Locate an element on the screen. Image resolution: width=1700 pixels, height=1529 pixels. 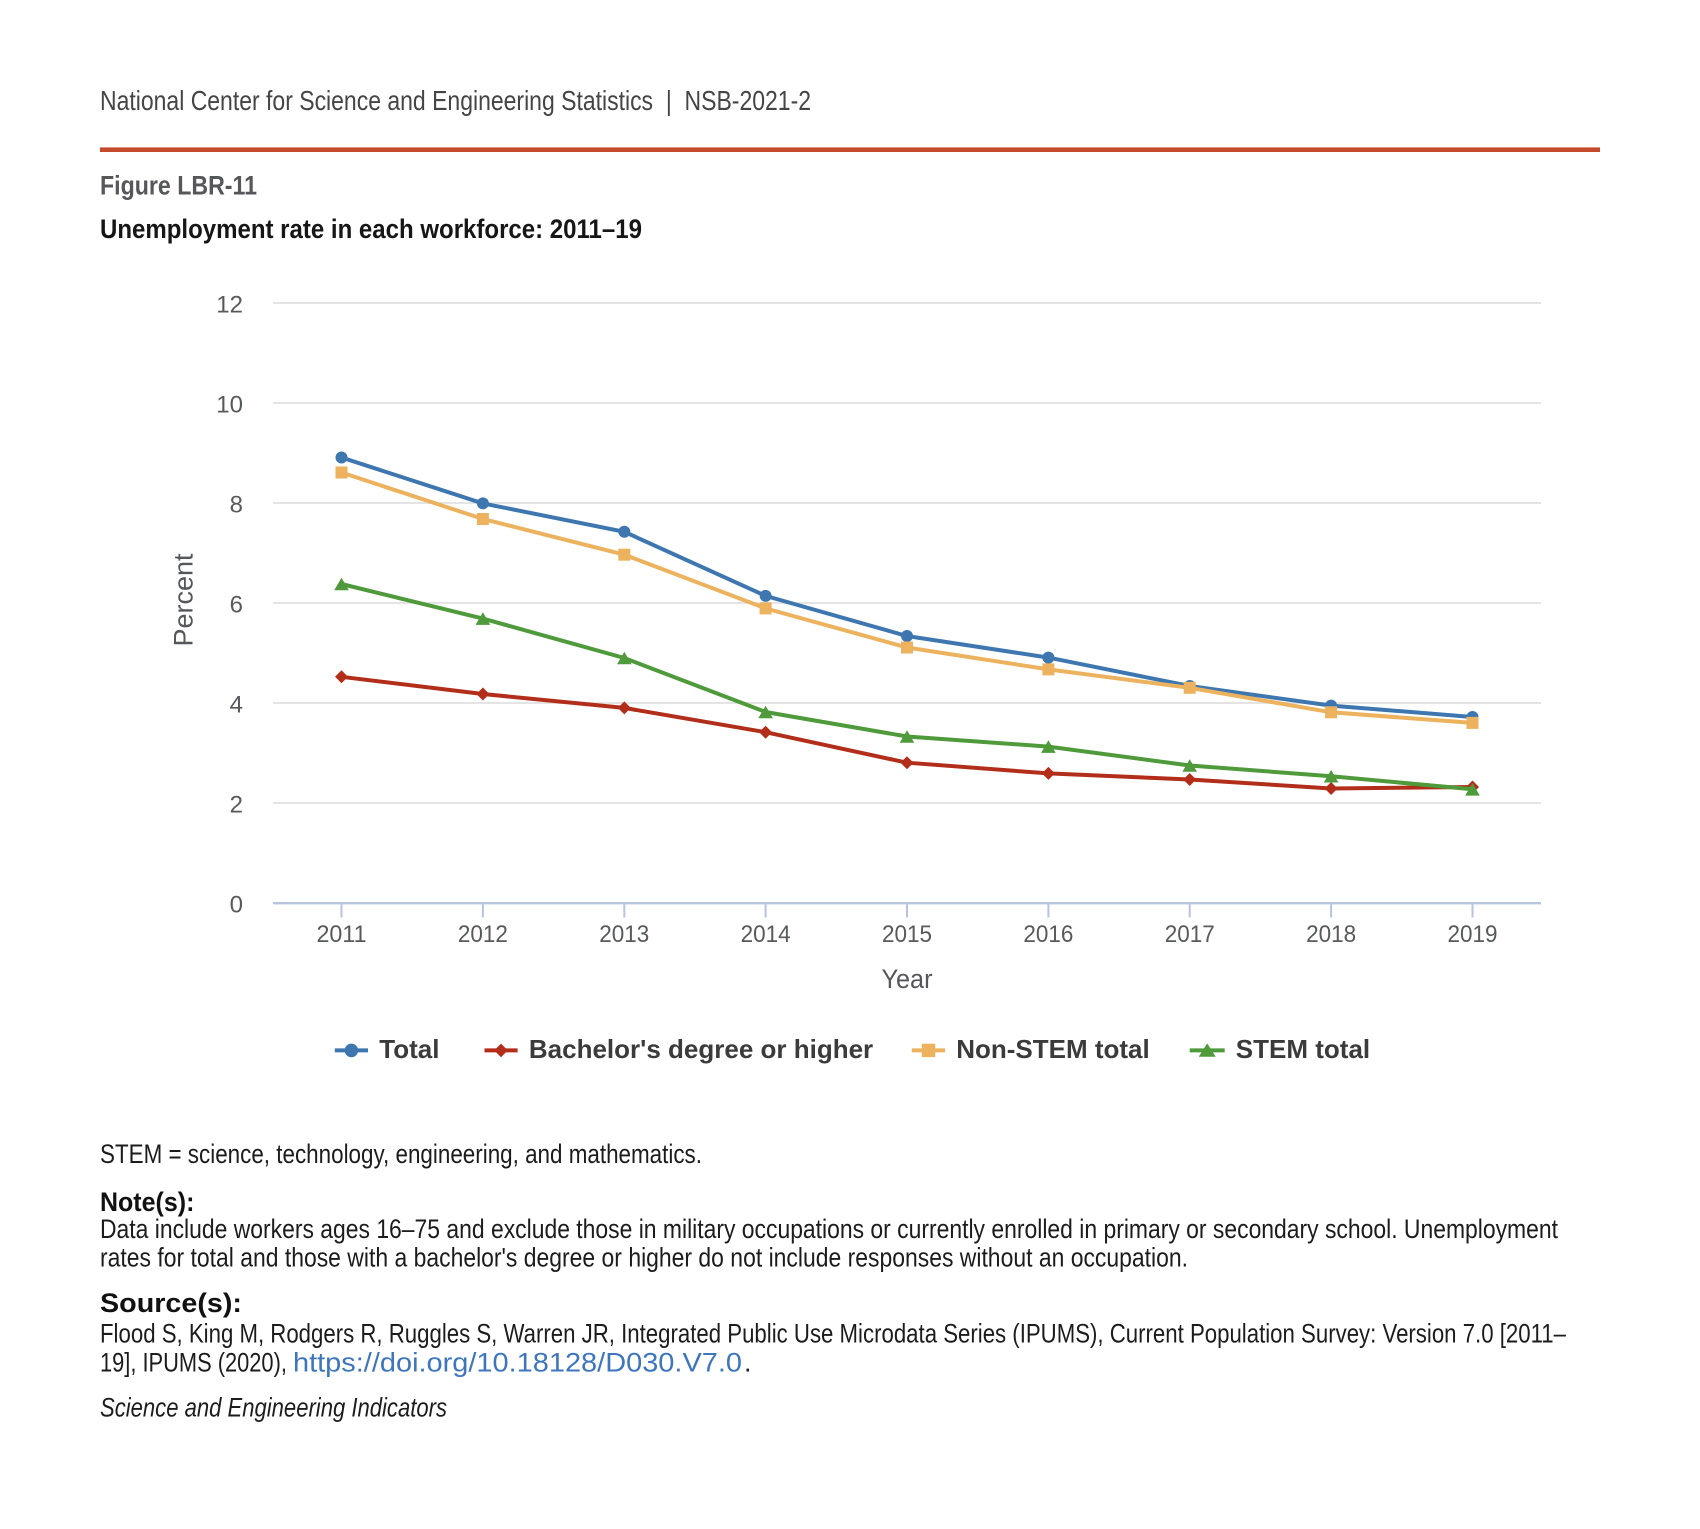
svg-text: 2017 is located at coordinates (1190, 934).